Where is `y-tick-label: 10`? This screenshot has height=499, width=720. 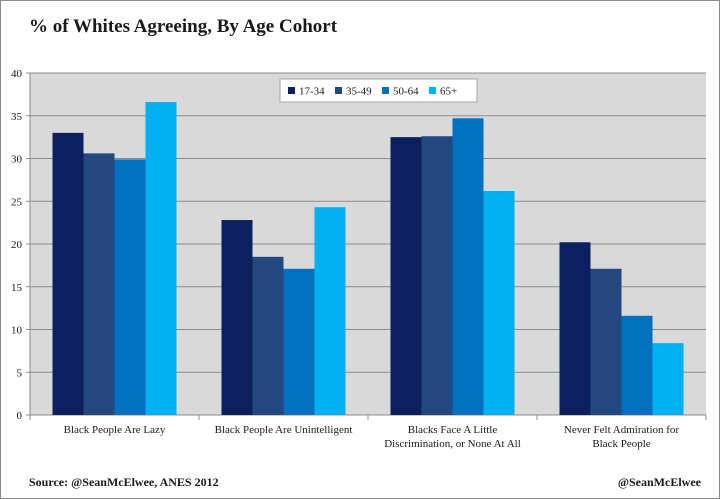 y-tick-label: 10 is located at coordinates (17, 331).